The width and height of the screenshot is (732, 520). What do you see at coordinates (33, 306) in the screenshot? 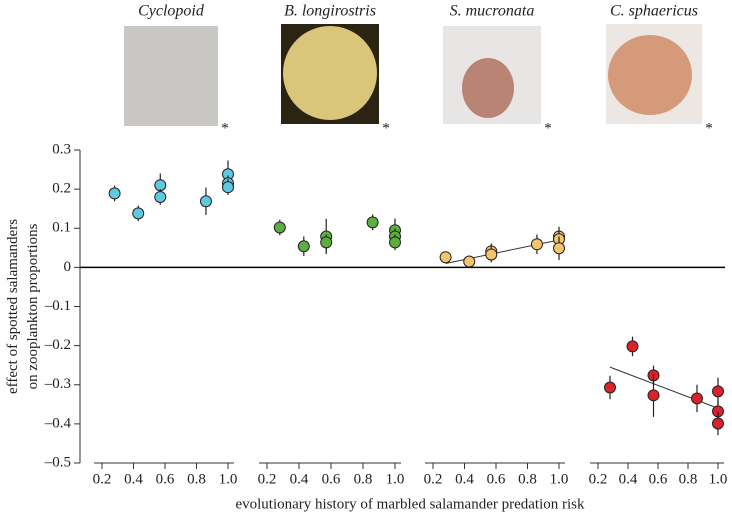
I see `y-axis-label-line: on zooplankton proportions` at bounding box center [33, 306].